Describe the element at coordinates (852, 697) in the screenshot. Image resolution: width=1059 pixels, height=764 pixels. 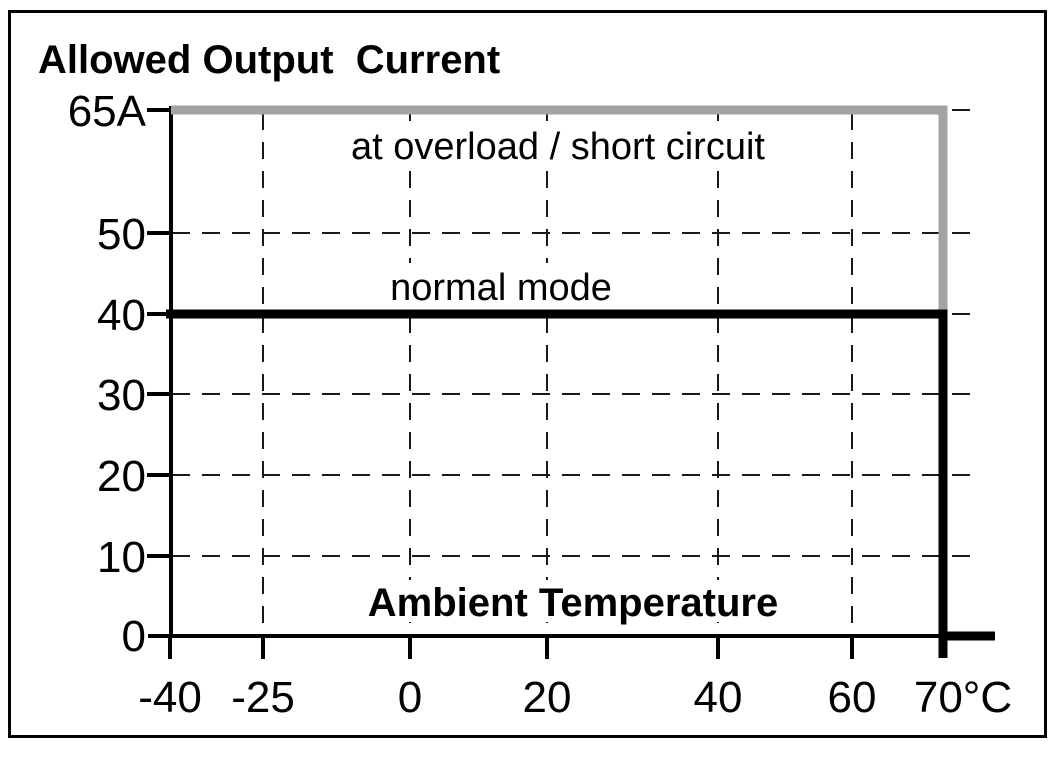
I see `x-tick-label-60: 60` at that location.